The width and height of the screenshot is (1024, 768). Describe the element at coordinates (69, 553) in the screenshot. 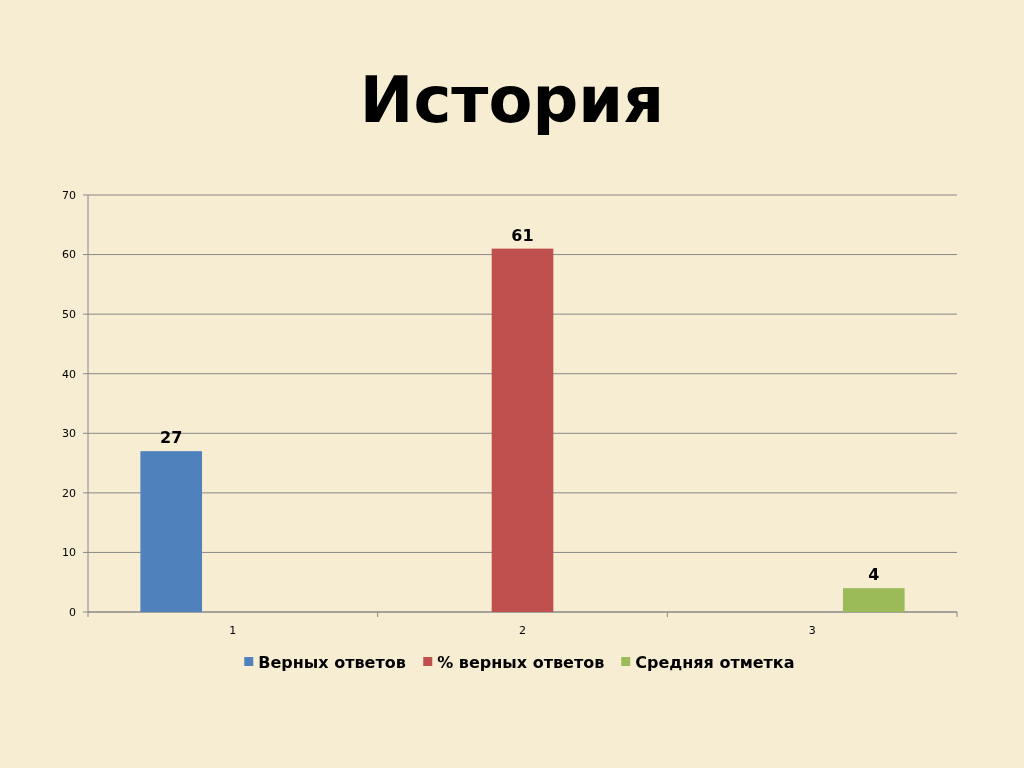

I see `y-tick-label: 10` at that location.